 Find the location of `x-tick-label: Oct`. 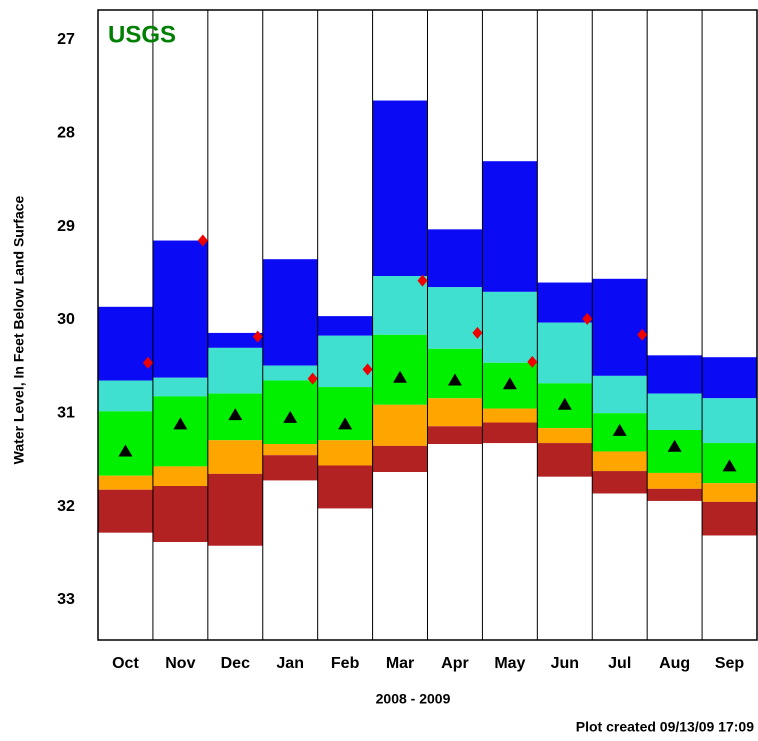

x-tick-label: Oct is located at coordinates (125, 663).